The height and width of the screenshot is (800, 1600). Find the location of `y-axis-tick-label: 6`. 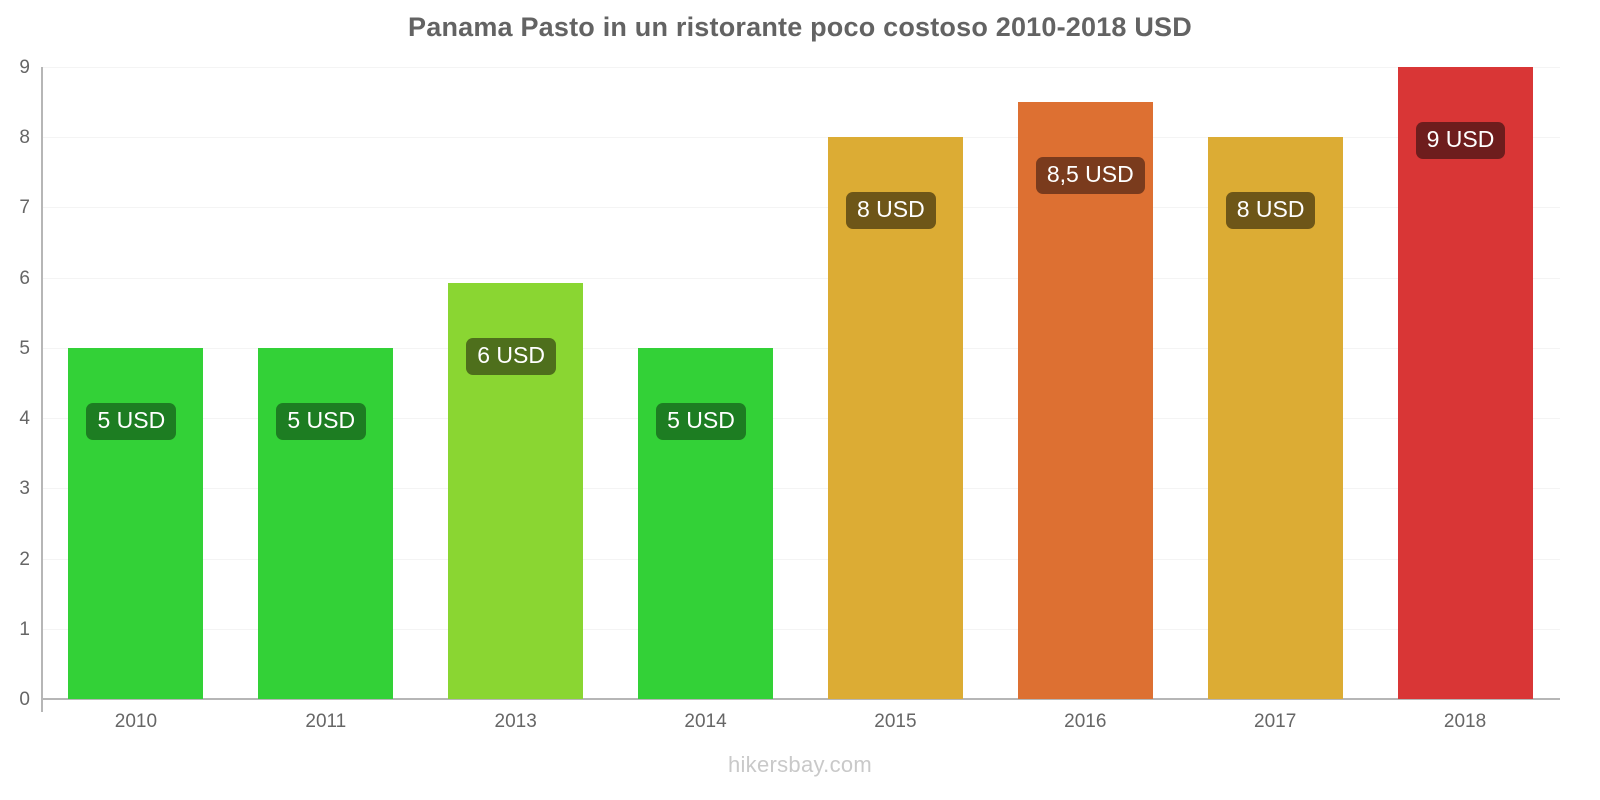

y-axis-tick-label: 6 is located at coordinates (24, 278).